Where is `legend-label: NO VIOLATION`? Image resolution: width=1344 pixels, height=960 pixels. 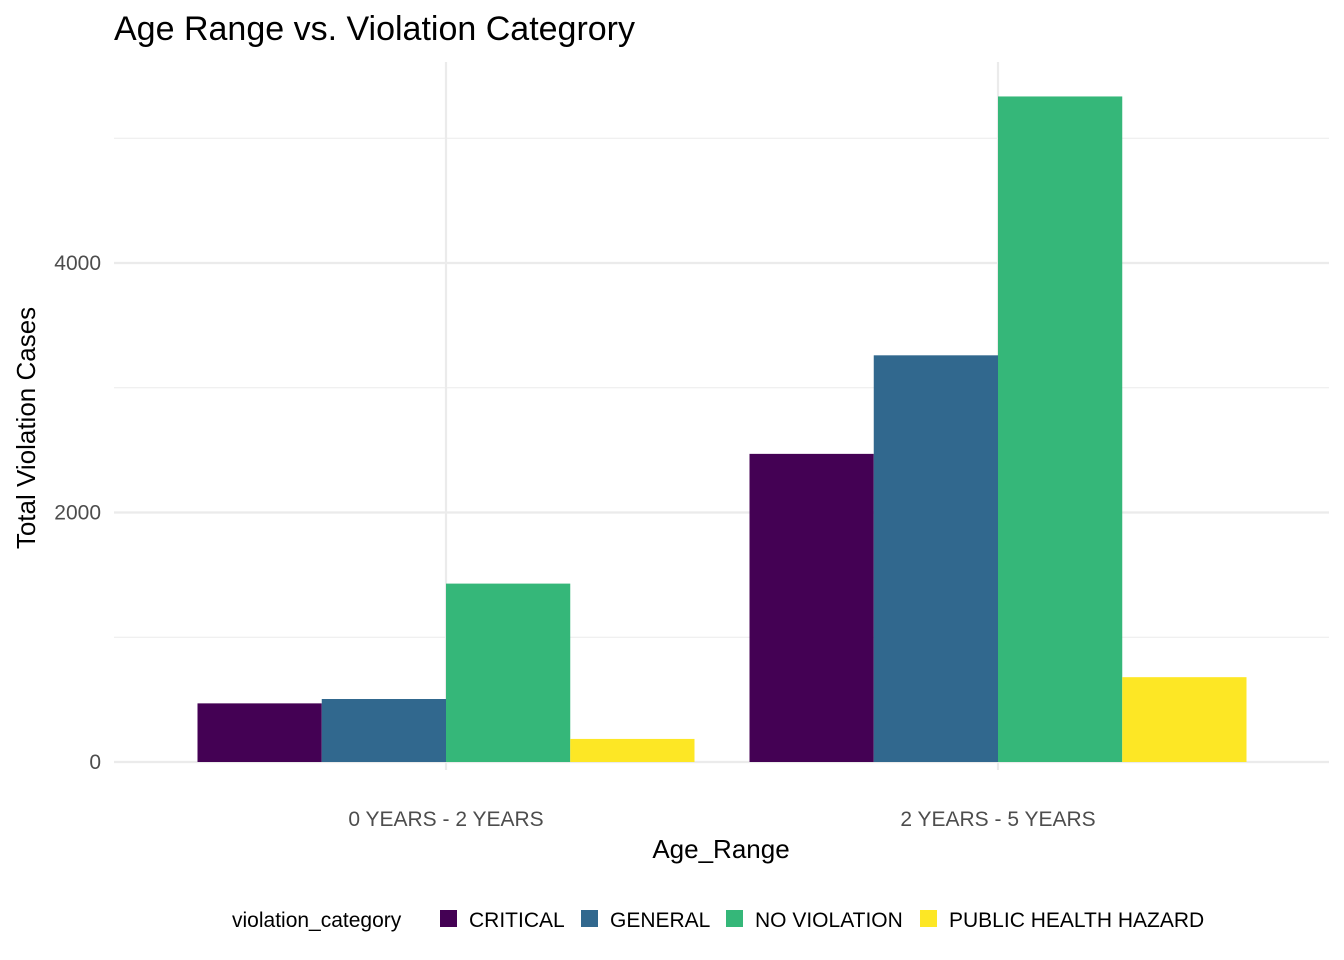 legend-label: NO VIOLATION is located at coordinates (829, 920).